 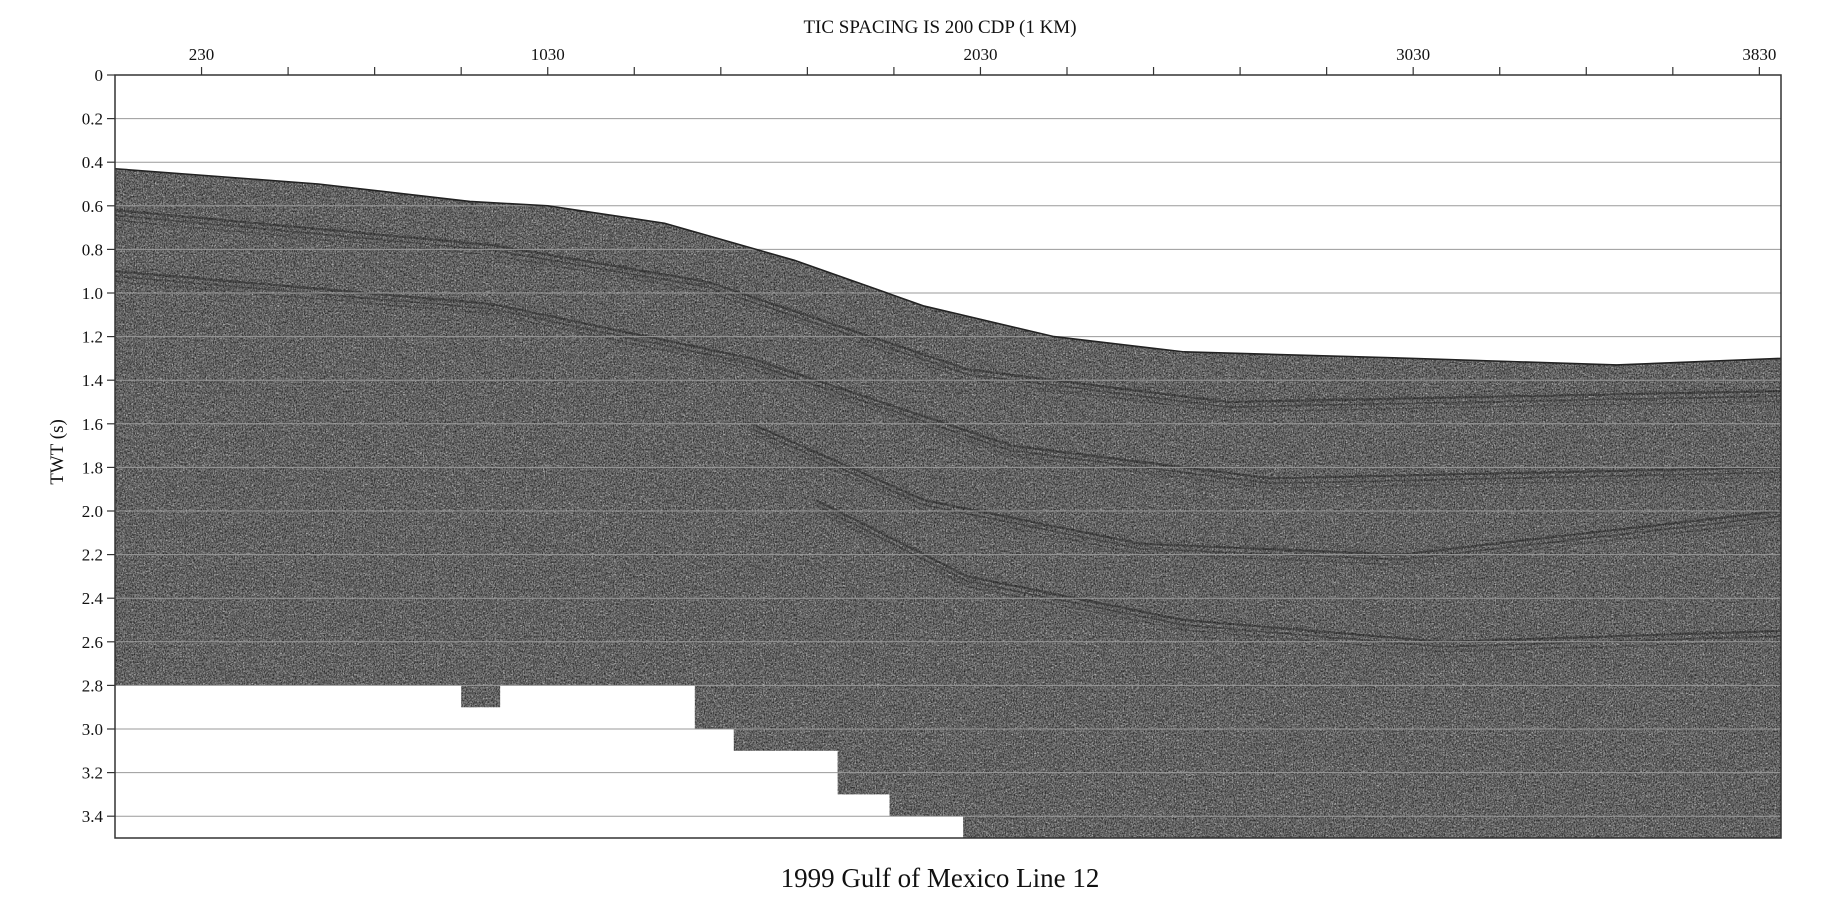 I want to click on y-tick-label: 0.4, so click(x=93, y=162).